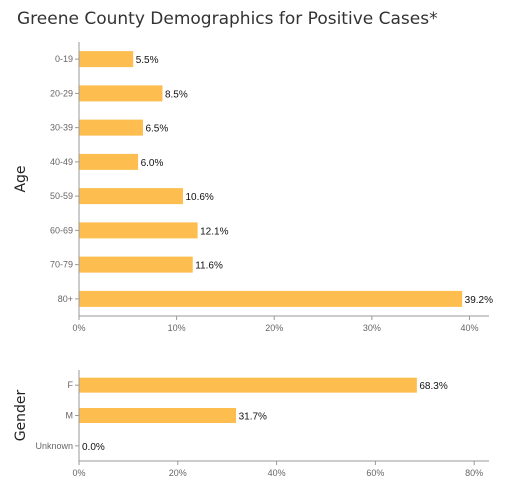 Image resolution: width=510 pixels, height=499 pixels. Describe the element at coordinates (177, 328) in the screenshot. I see `age-x-tick-label: 10%` at that location.